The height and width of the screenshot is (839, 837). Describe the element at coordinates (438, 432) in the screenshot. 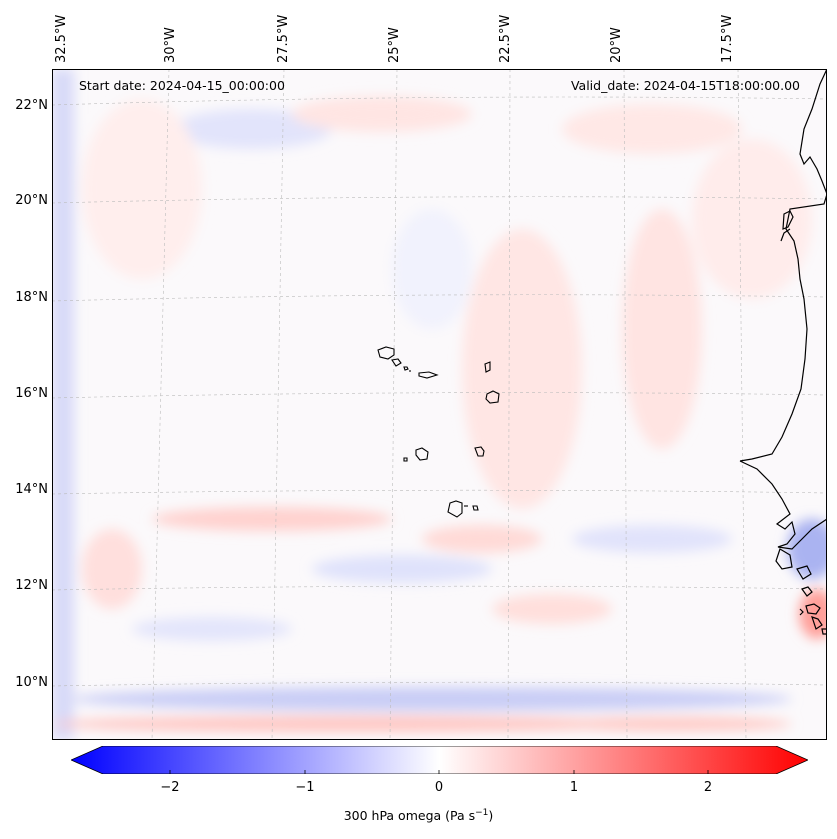

I see `cape-verde-islands` at that location.